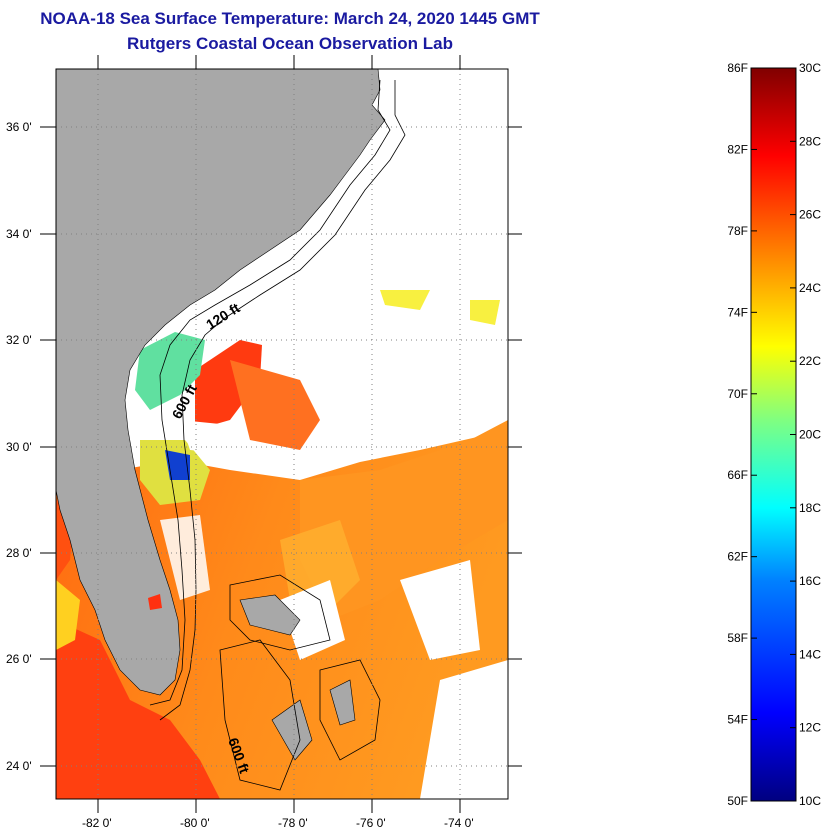  What do you see at coordinates (19, 766) in the screenshot?
I see `lat-label-24: 24 0'` at bounding box center [19, 766].